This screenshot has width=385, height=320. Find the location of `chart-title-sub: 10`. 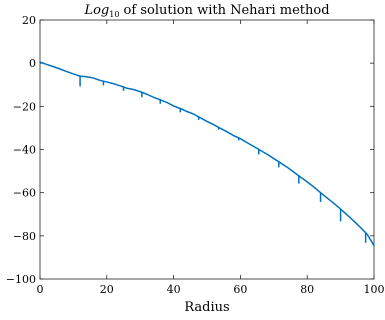

chart-title-sub: 10 is located at coordinates (114, 14).